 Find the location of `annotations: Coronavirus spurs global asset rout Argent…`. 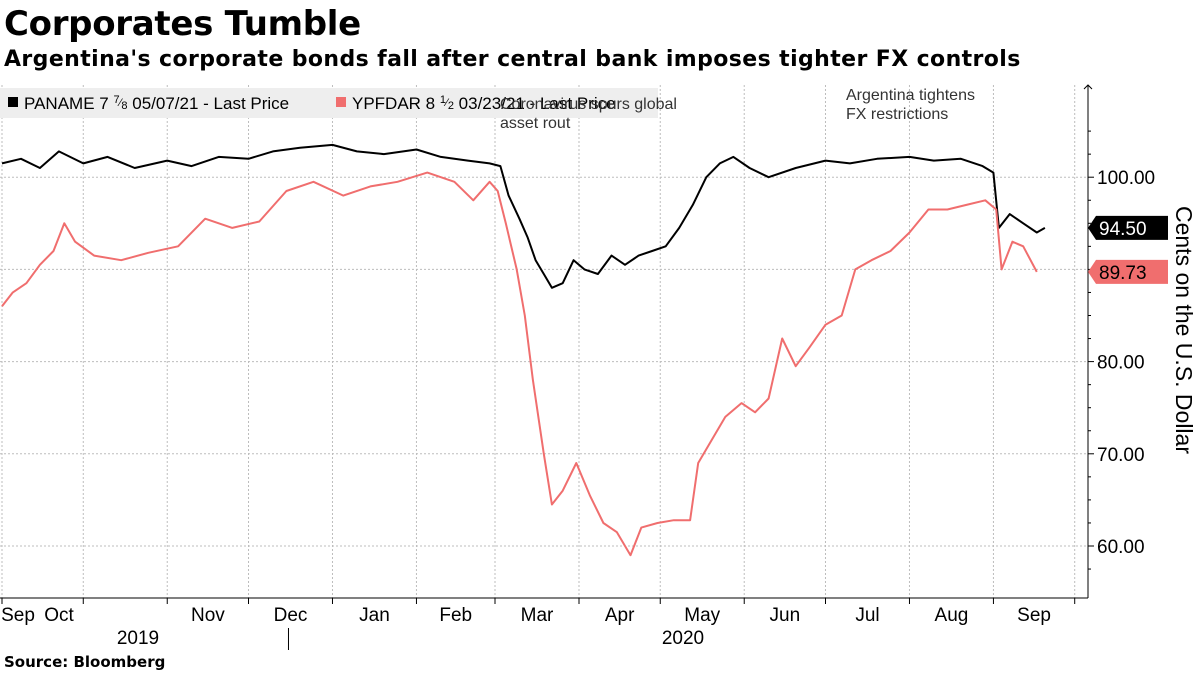

annotations: Coronavirus spurs global asset rout Argent… is located at coordinates (737, 109).